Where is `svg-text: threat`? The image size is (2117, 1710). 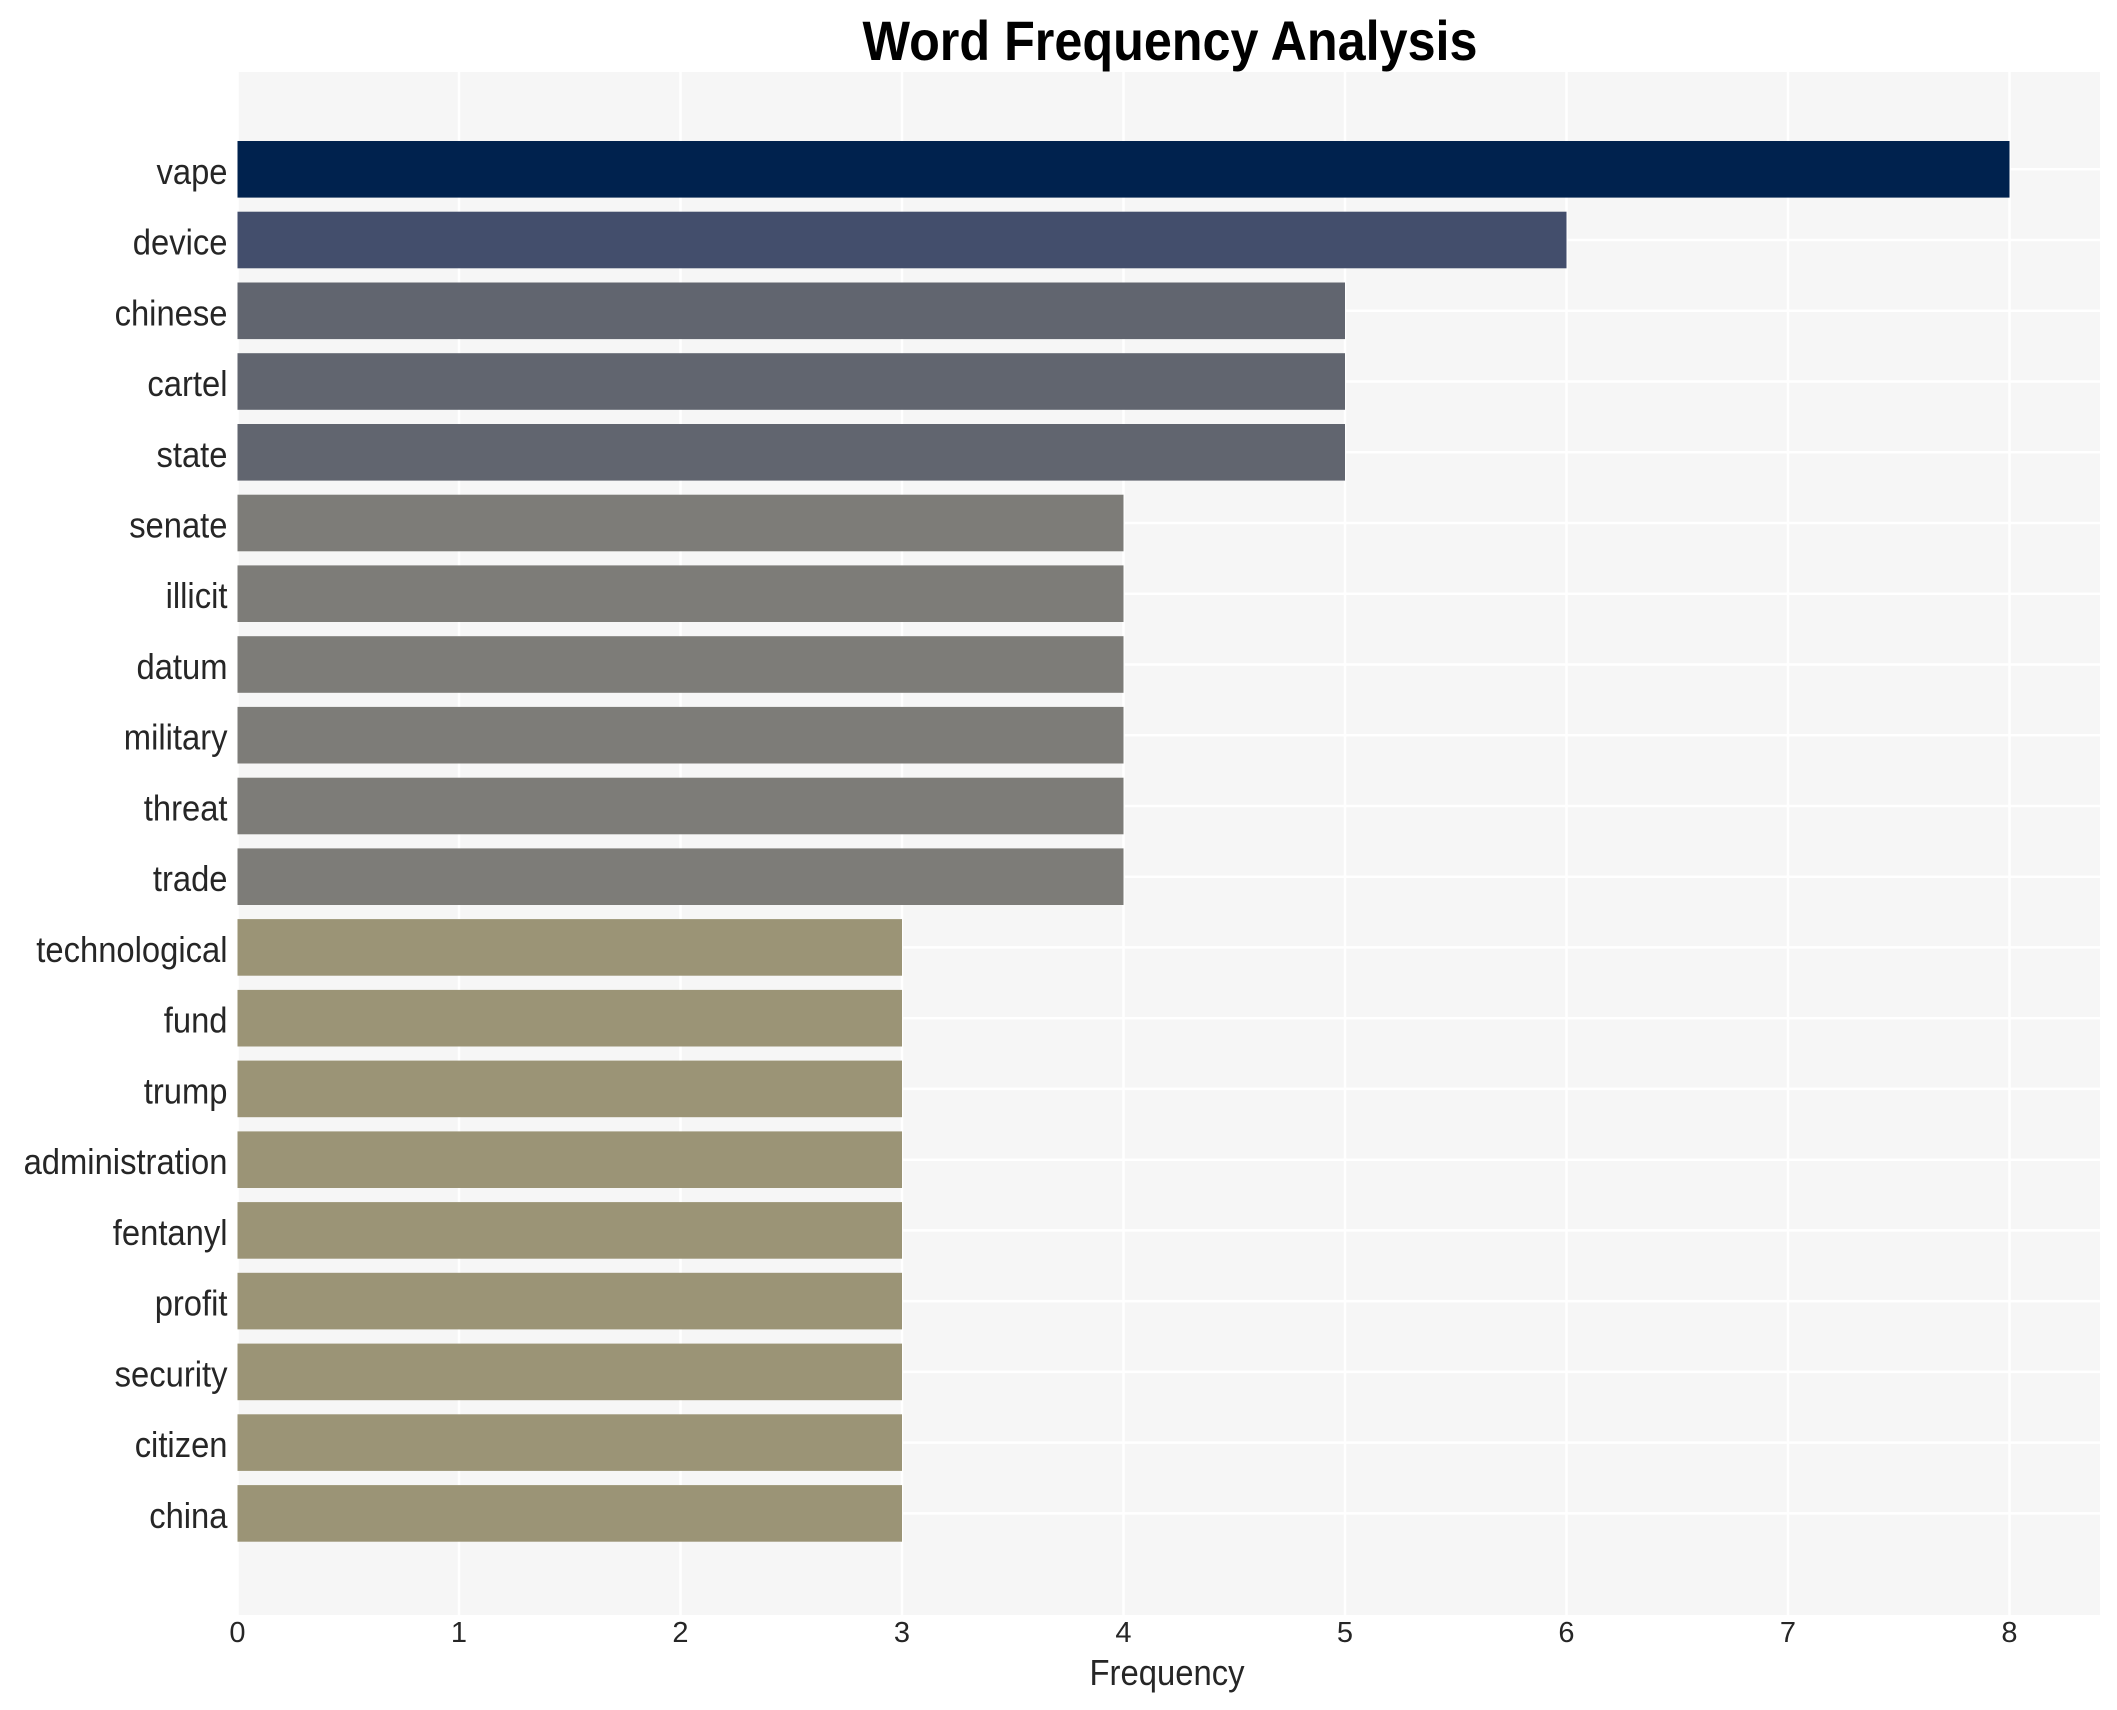
svg-text: threat is located at coordinates (186, 808).